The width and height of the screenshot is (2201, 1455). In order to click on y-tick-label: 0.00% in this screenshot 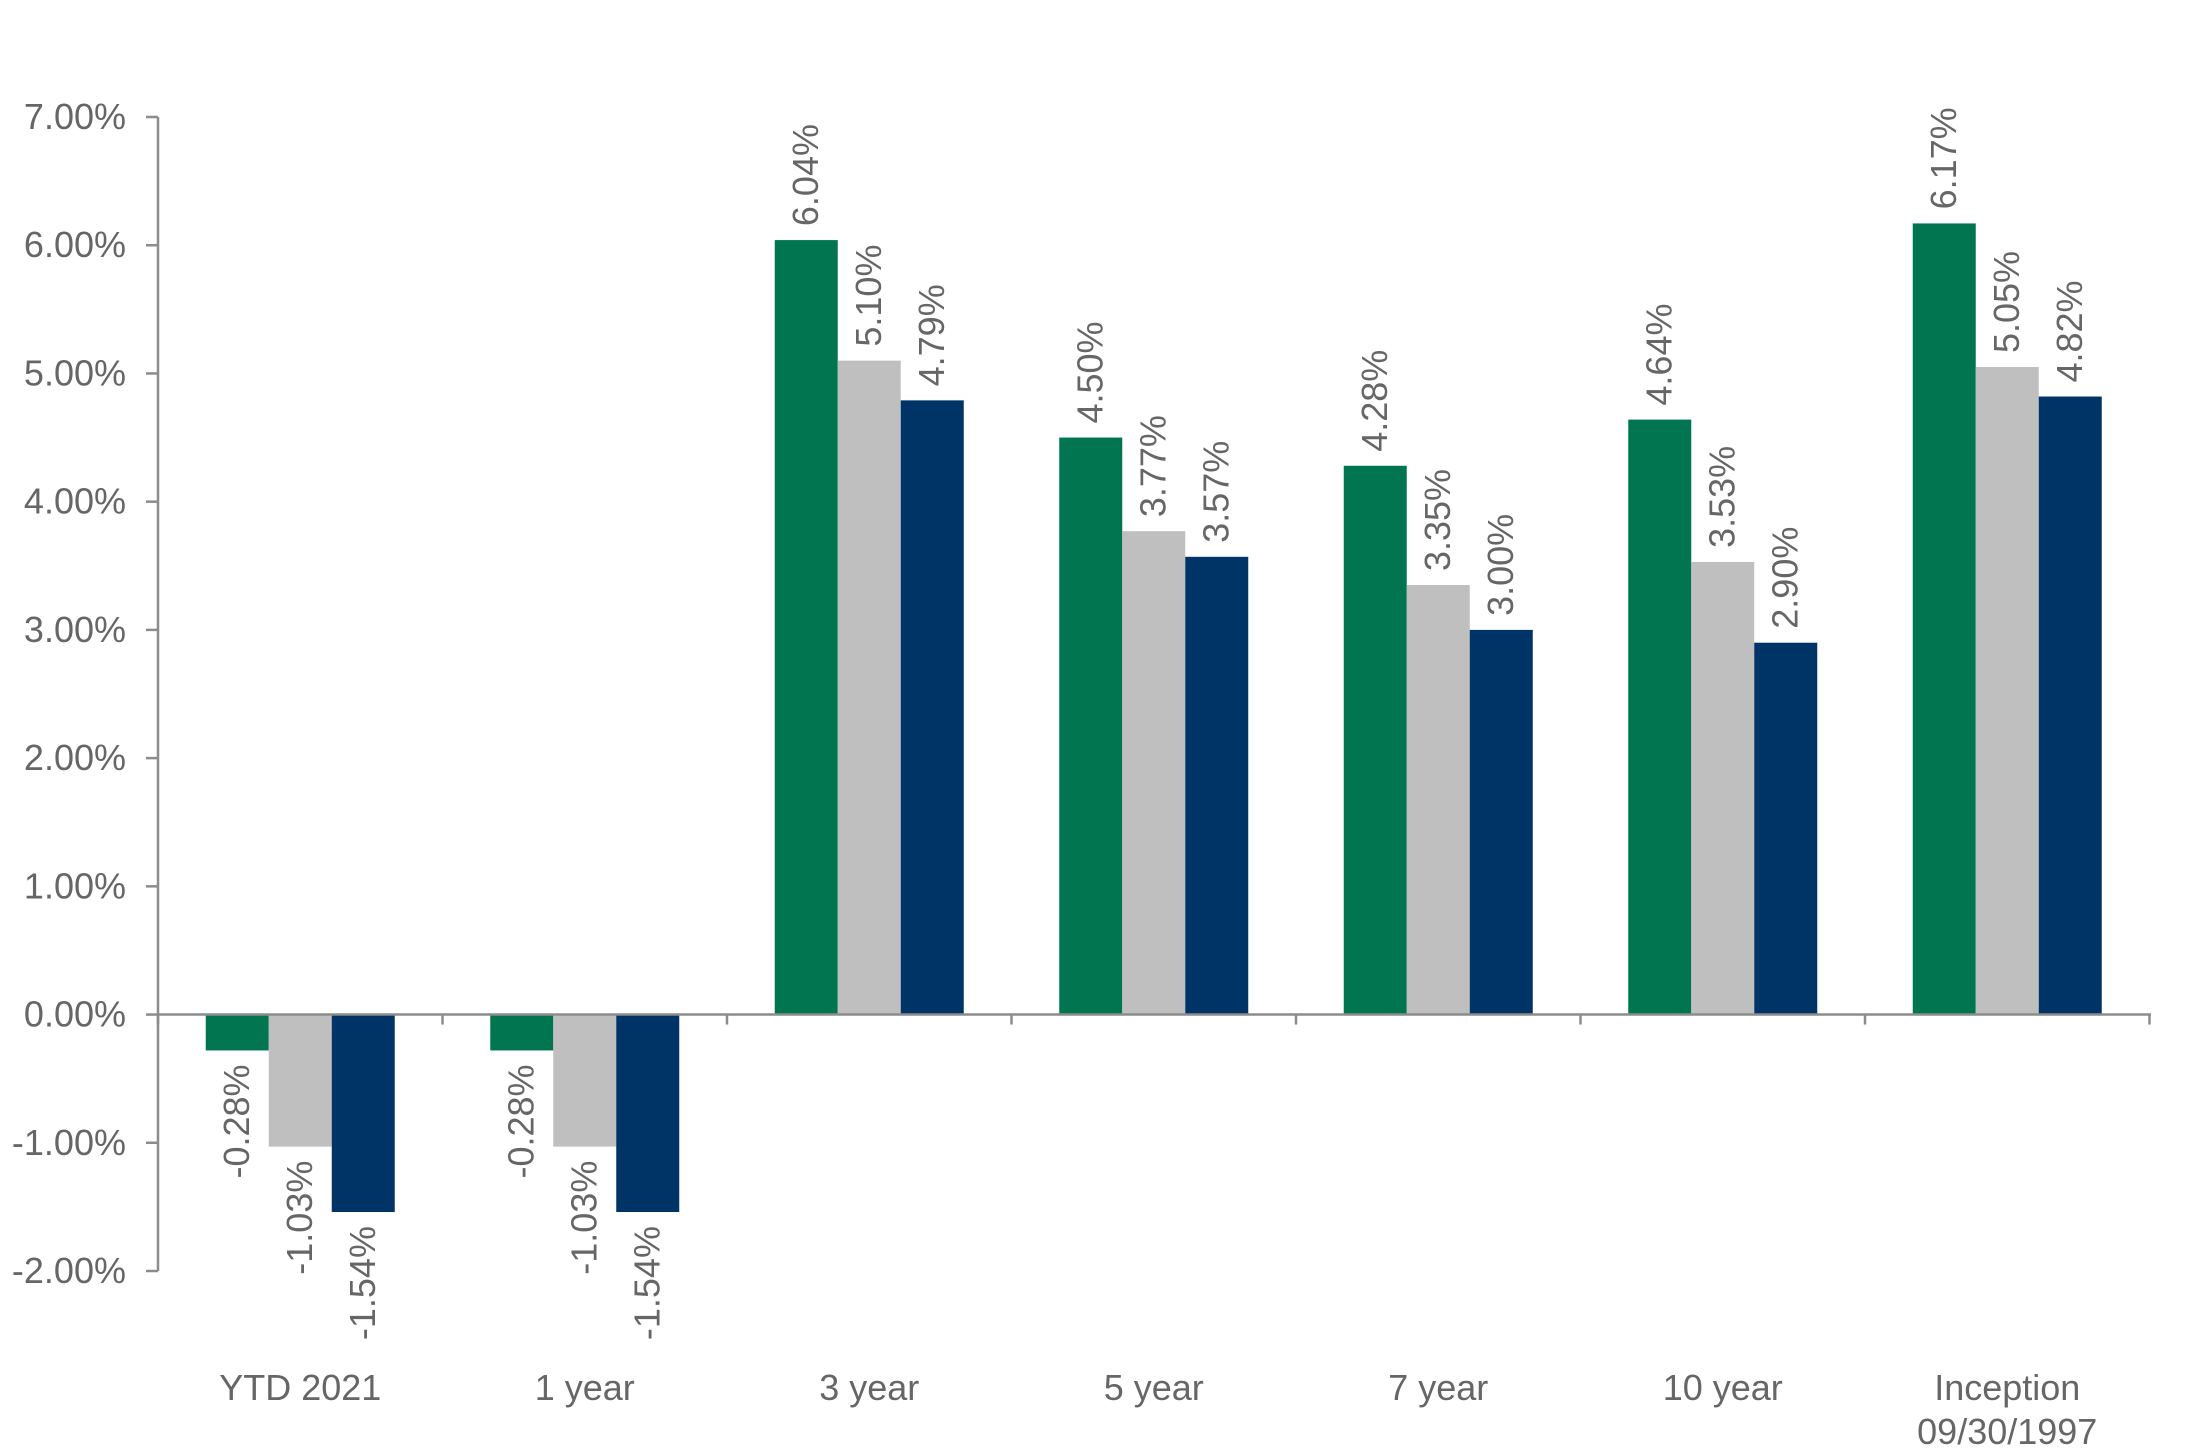, I will do `click(75, 1014)`.